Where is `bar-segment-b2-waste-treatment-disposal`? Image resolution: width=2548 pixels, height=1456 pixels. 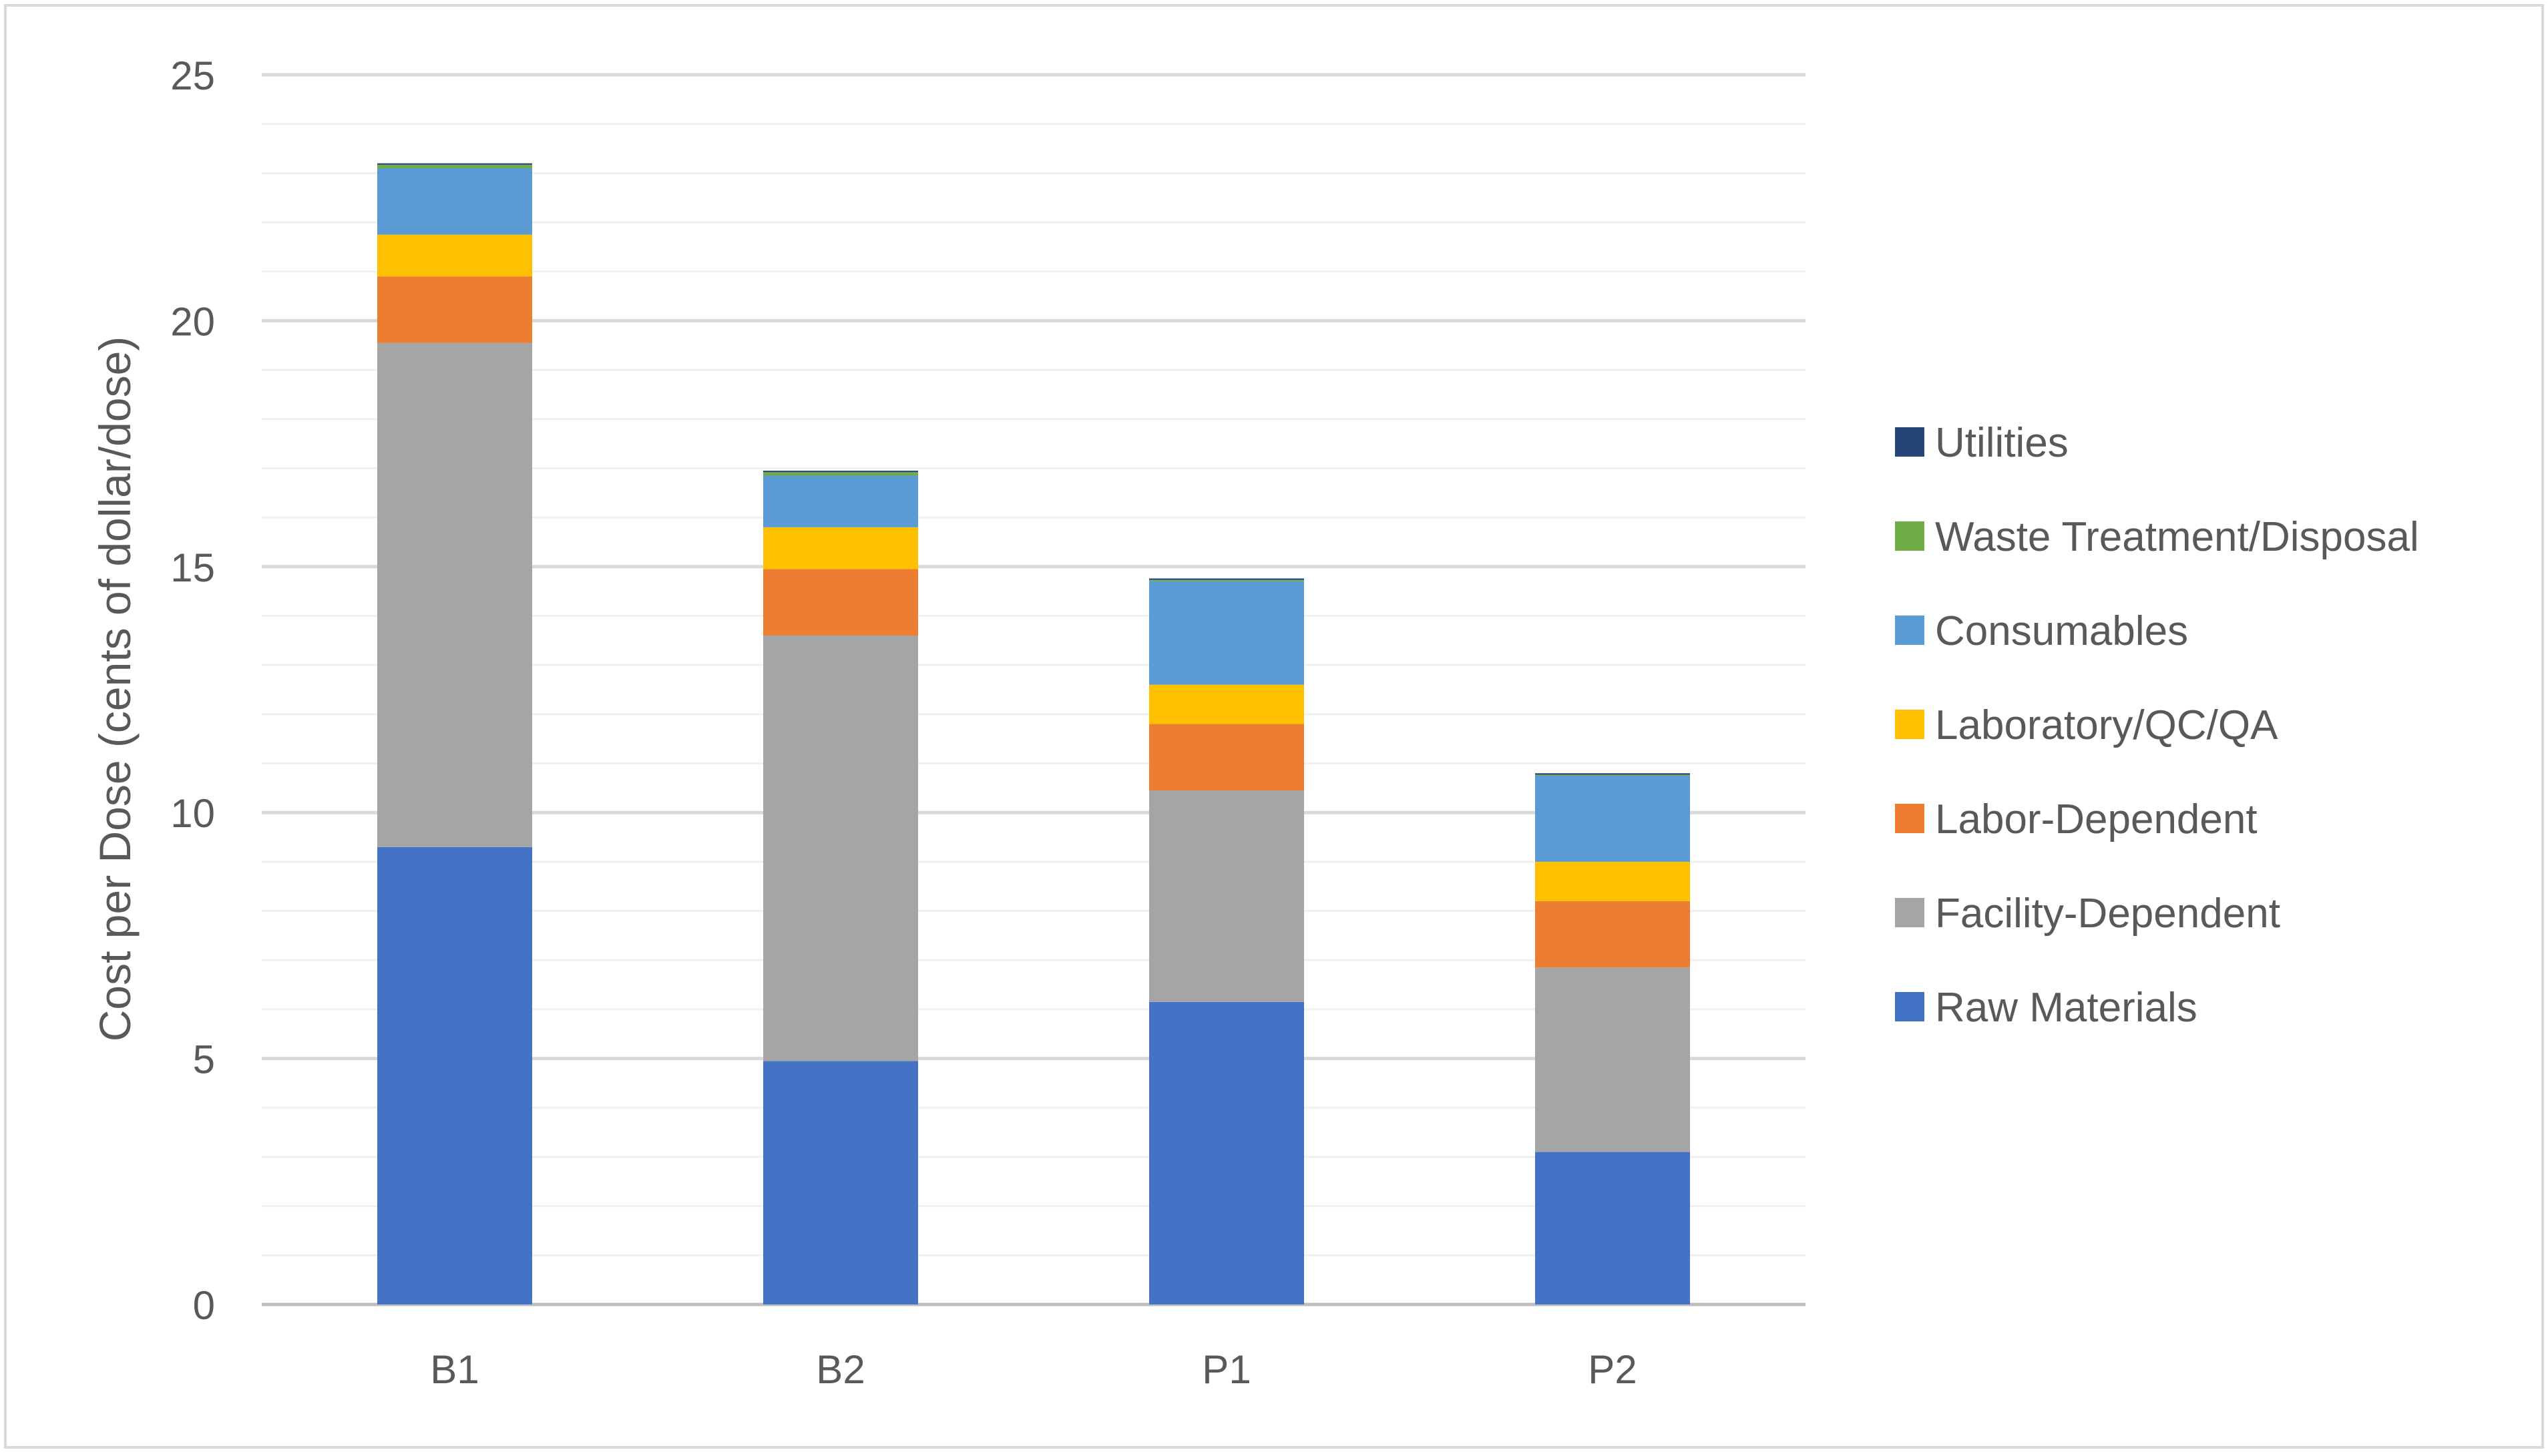
bar-segment-b2-waste-treatment-disposal is located at coordinates (841, 474).